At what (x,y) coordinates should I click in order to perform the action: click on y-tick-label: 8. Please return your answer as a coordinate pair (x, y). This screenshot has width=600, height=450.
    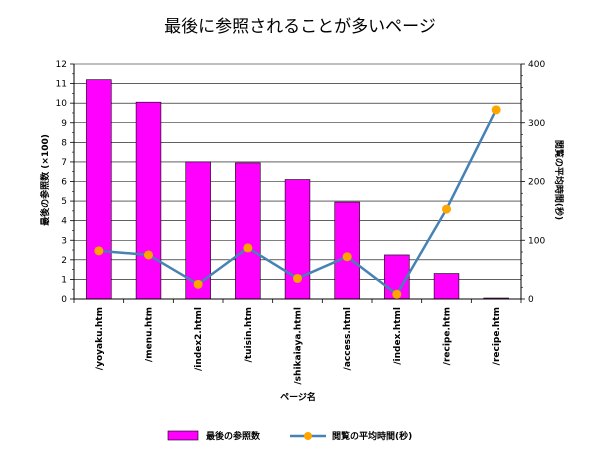
    Looking at the image, I should click on (64, 143).